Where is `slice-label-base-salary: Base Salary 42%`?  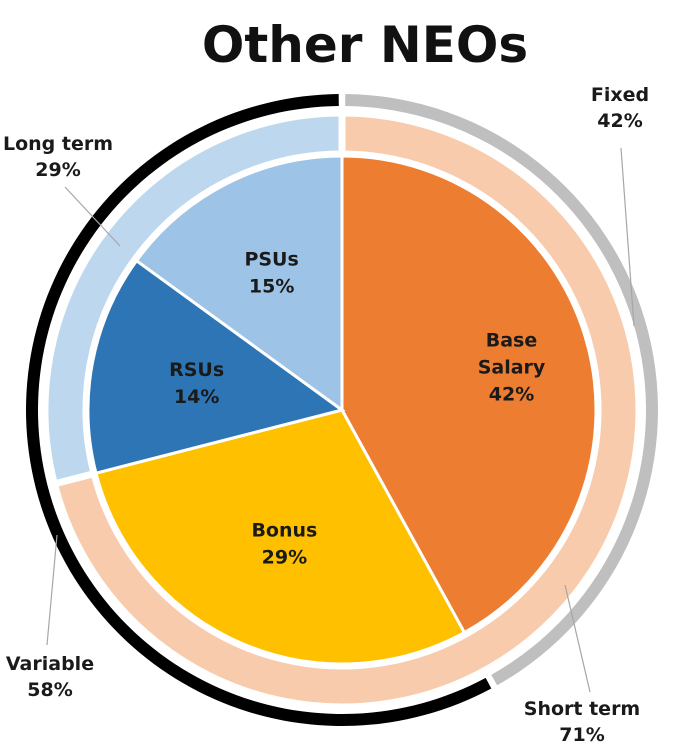 slice-label-base-salary: Base Salary 42% is located at coordinates (512, 367).